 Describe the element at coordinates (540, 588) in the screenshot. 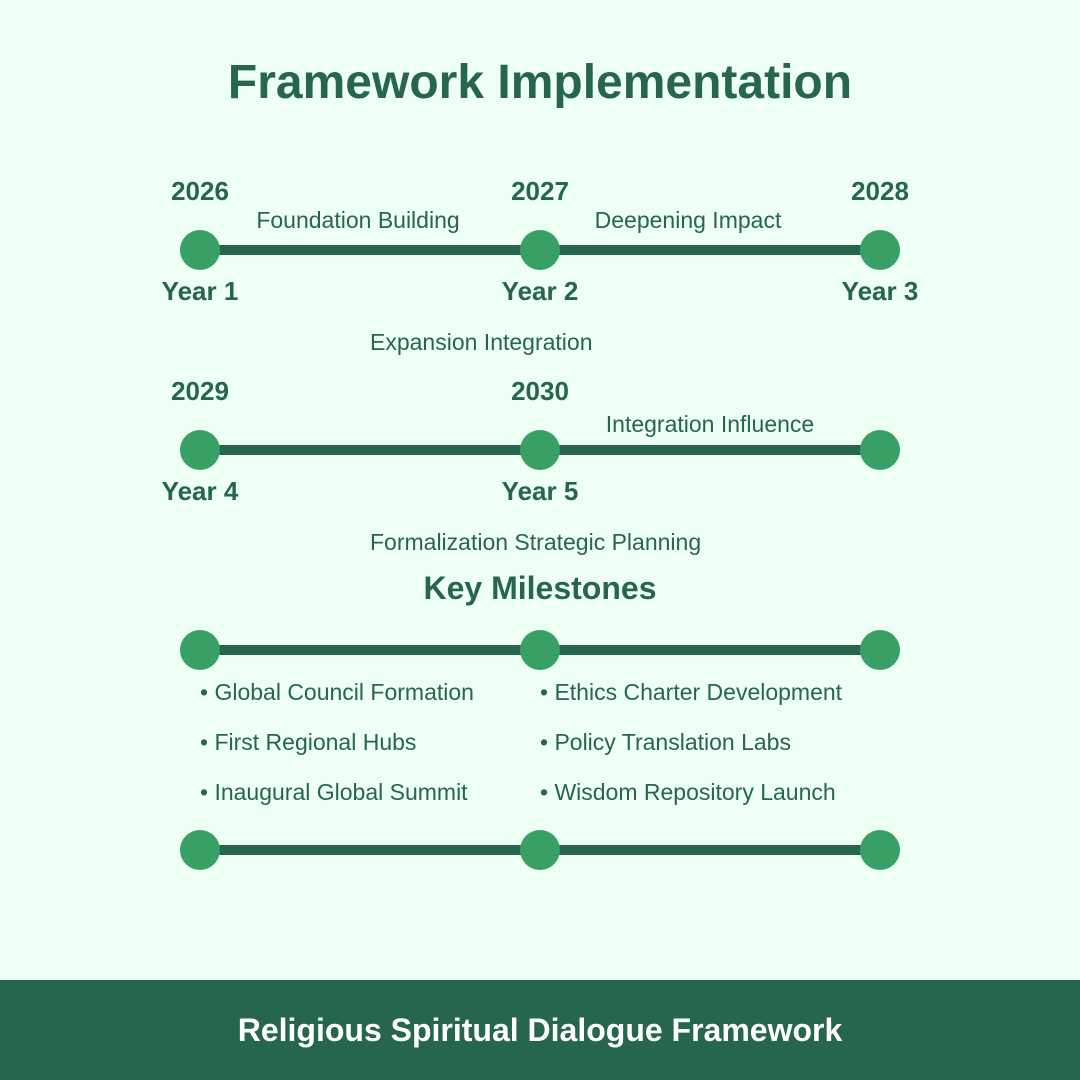

I see `milestones-heading: Key Milestones` at that location.